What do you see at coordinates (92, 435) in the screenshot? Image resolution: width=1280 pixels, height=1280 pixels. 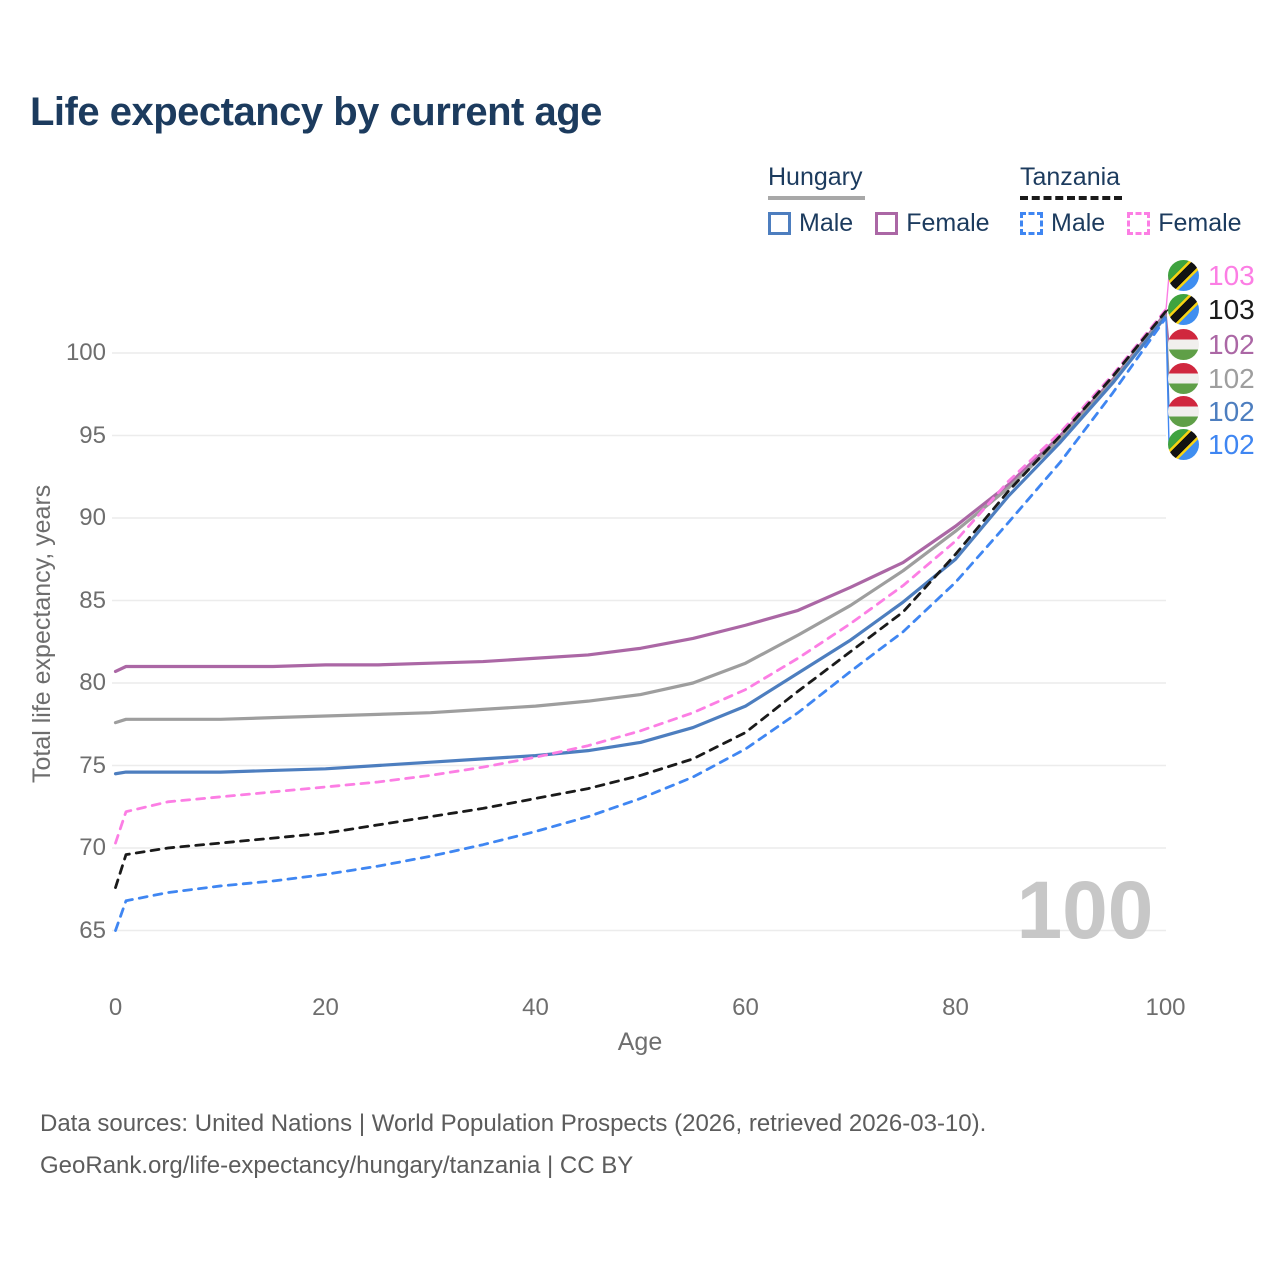 I see `y-tick-label-95: 95` at bounding box center [92, 435].